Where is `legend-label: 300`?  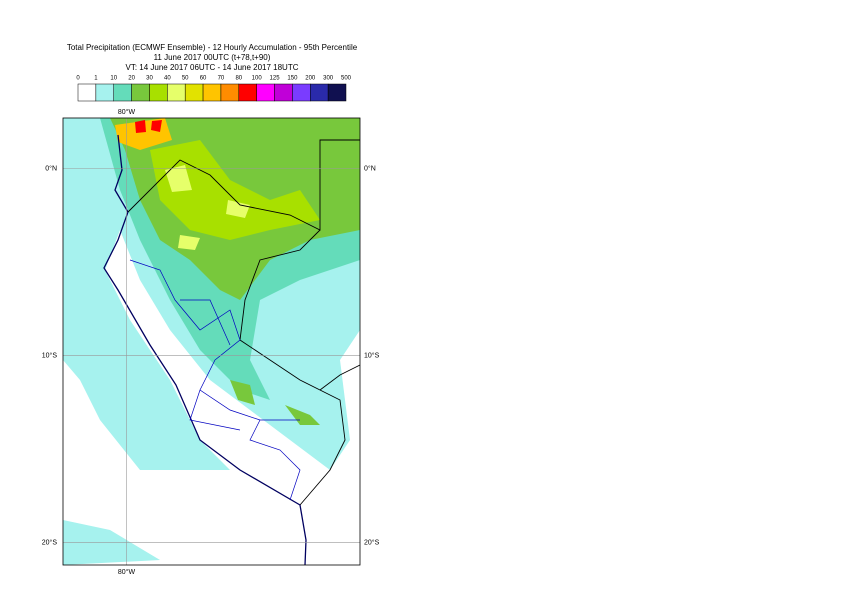 legend-label: 300 is located at coordinates (328, 79).